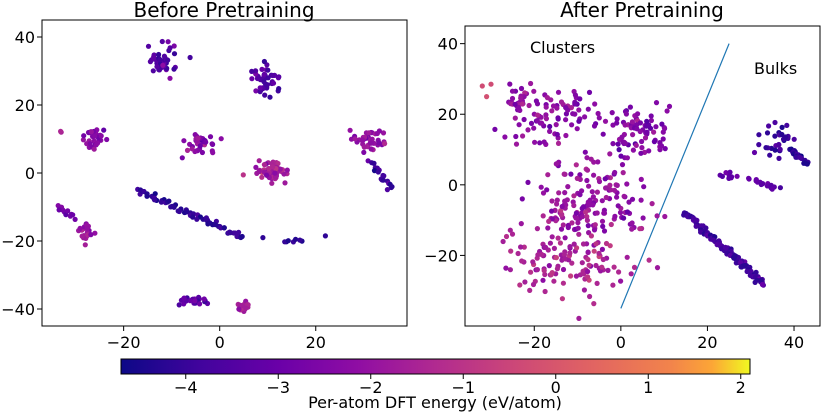 The height and width of the screenshot is (419, 830). Describe the element at coordinates (30, 173) in the screenshot. I see `left-ytick-label: 0` at that location.